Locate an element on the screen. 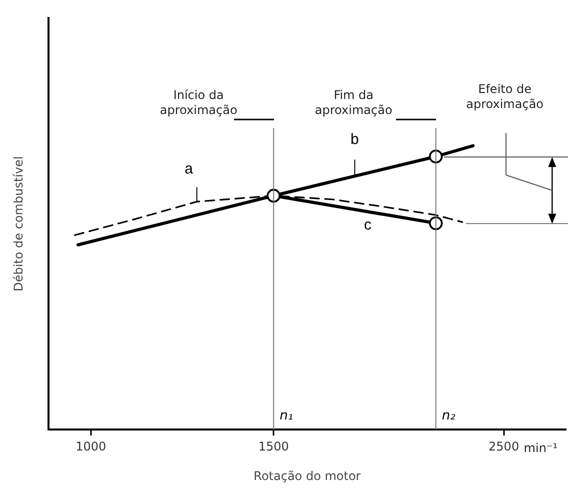 Image resolution: width=582 pixels, height=496 pixels. x-tick-label: 1500 is located at coordinates (273, 447).